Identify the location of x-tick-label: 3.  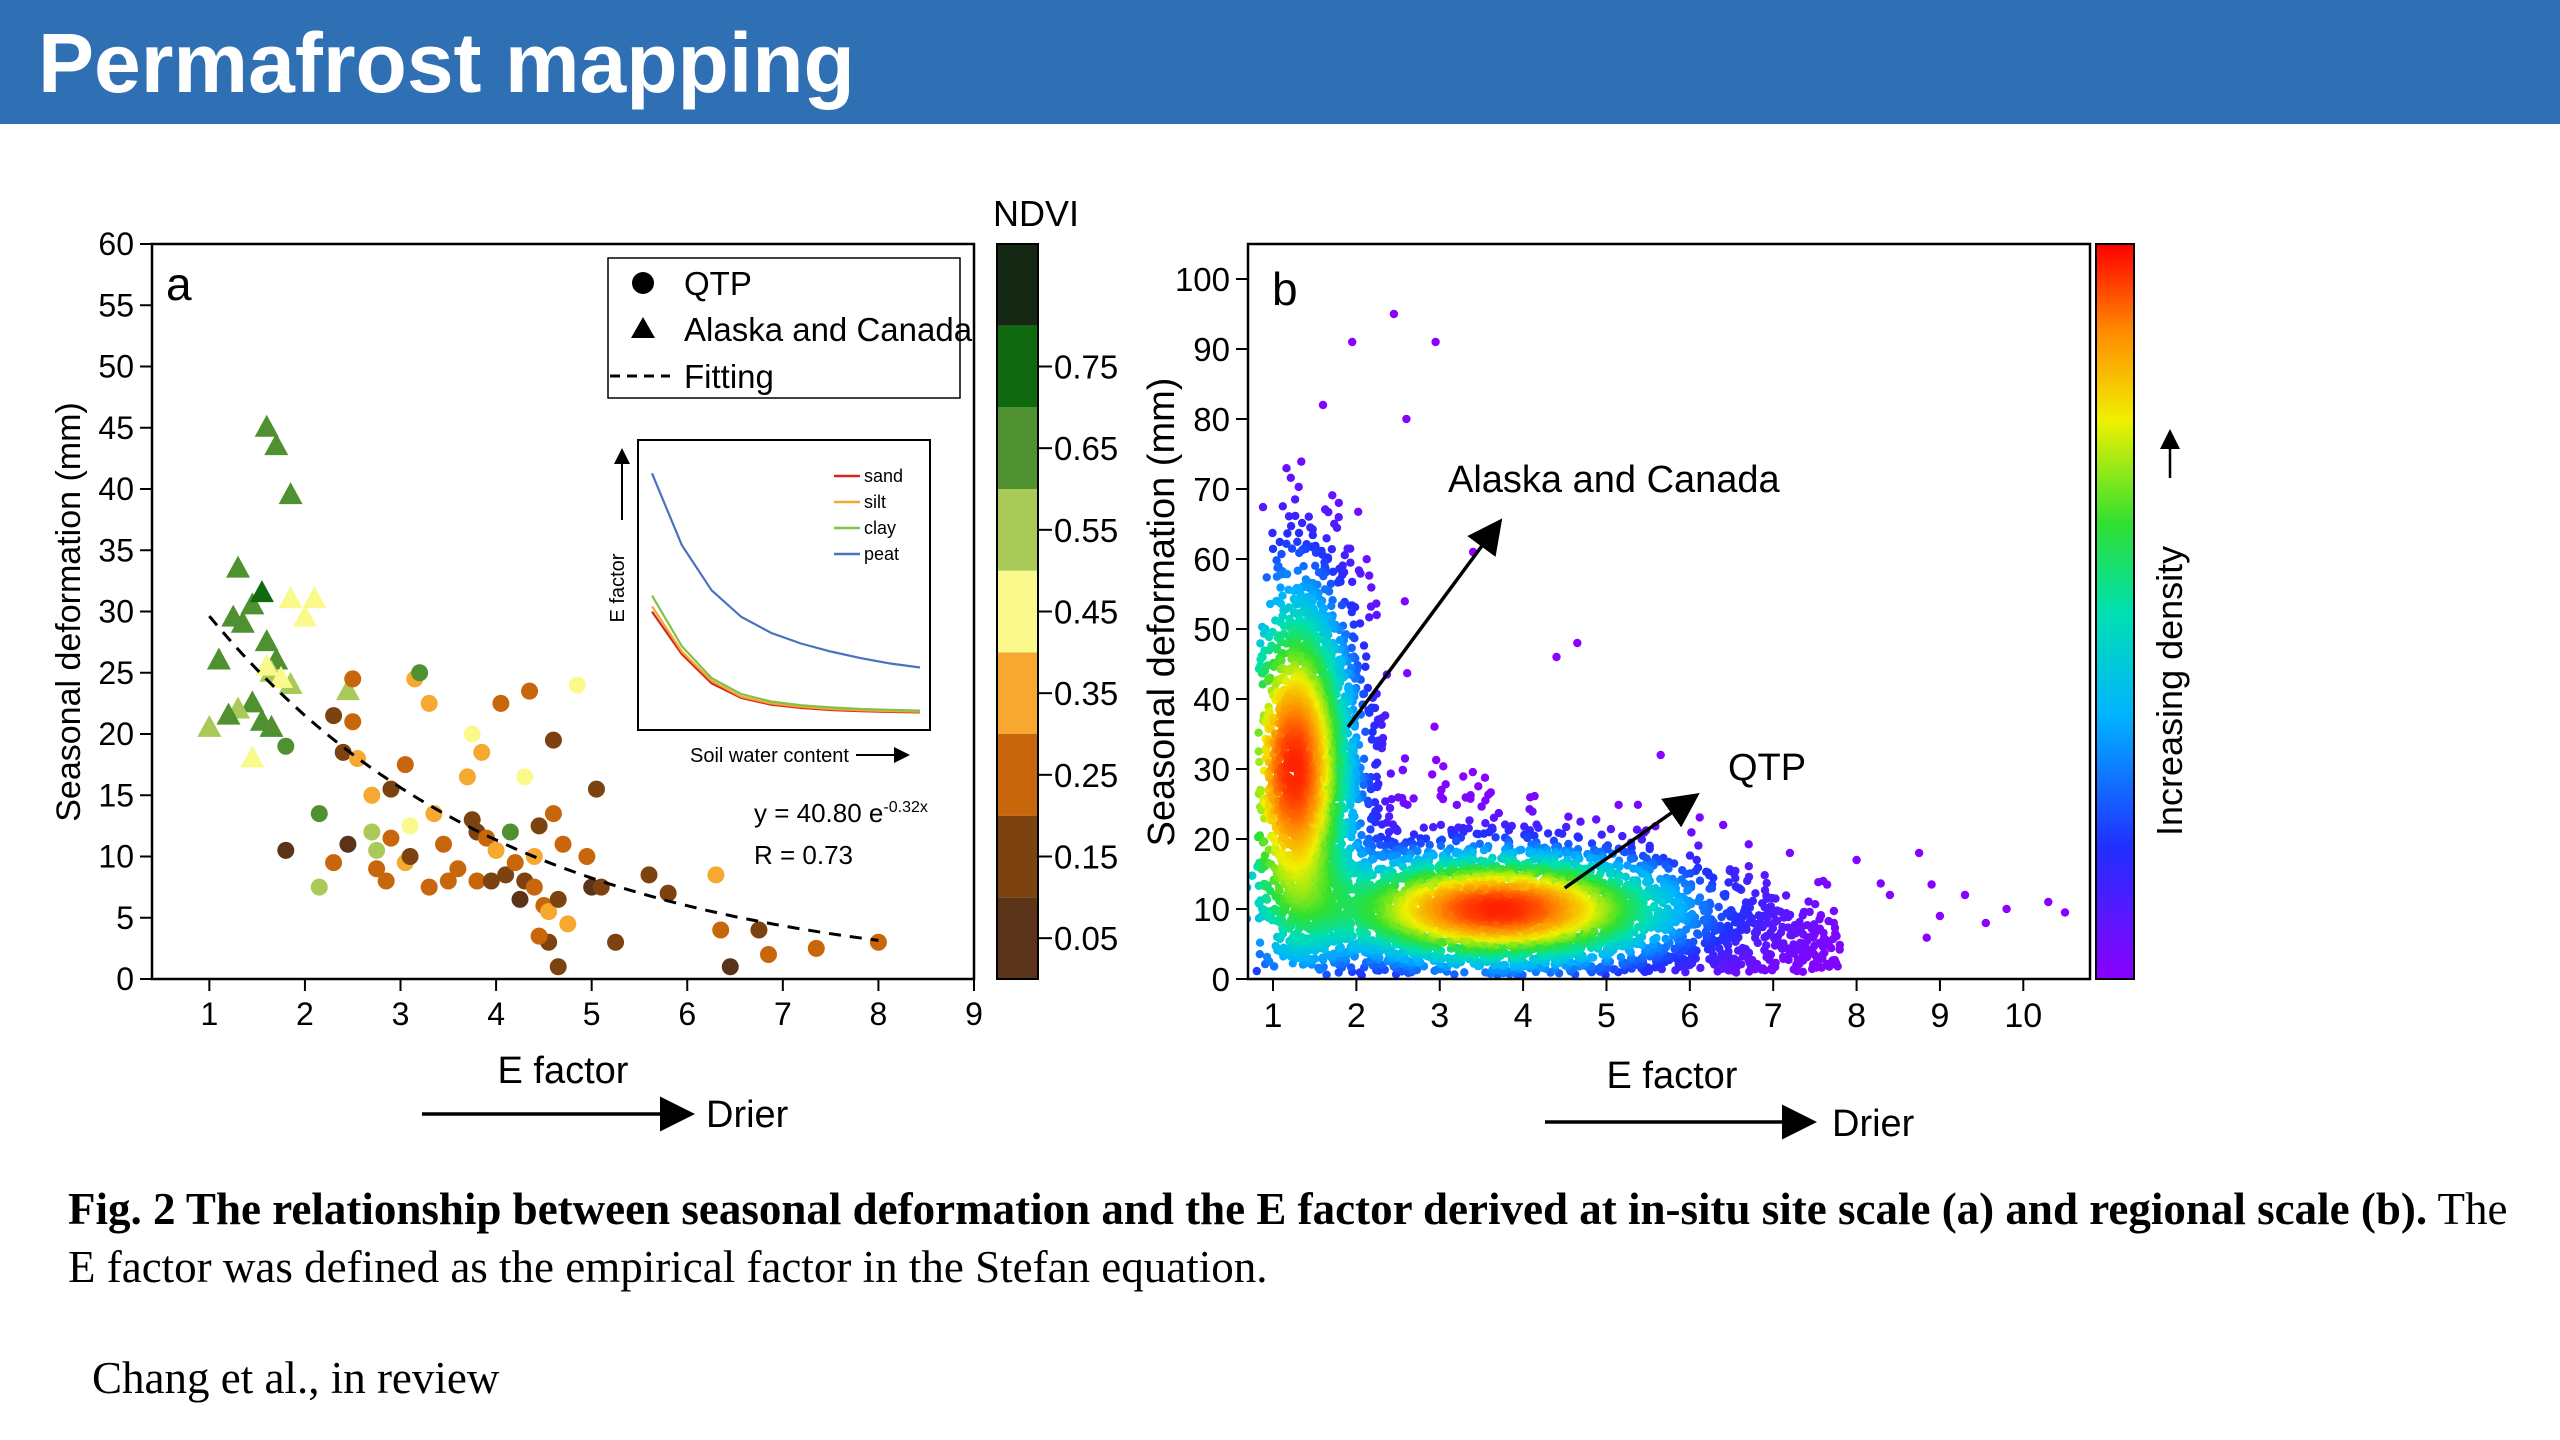
(401, 1014).